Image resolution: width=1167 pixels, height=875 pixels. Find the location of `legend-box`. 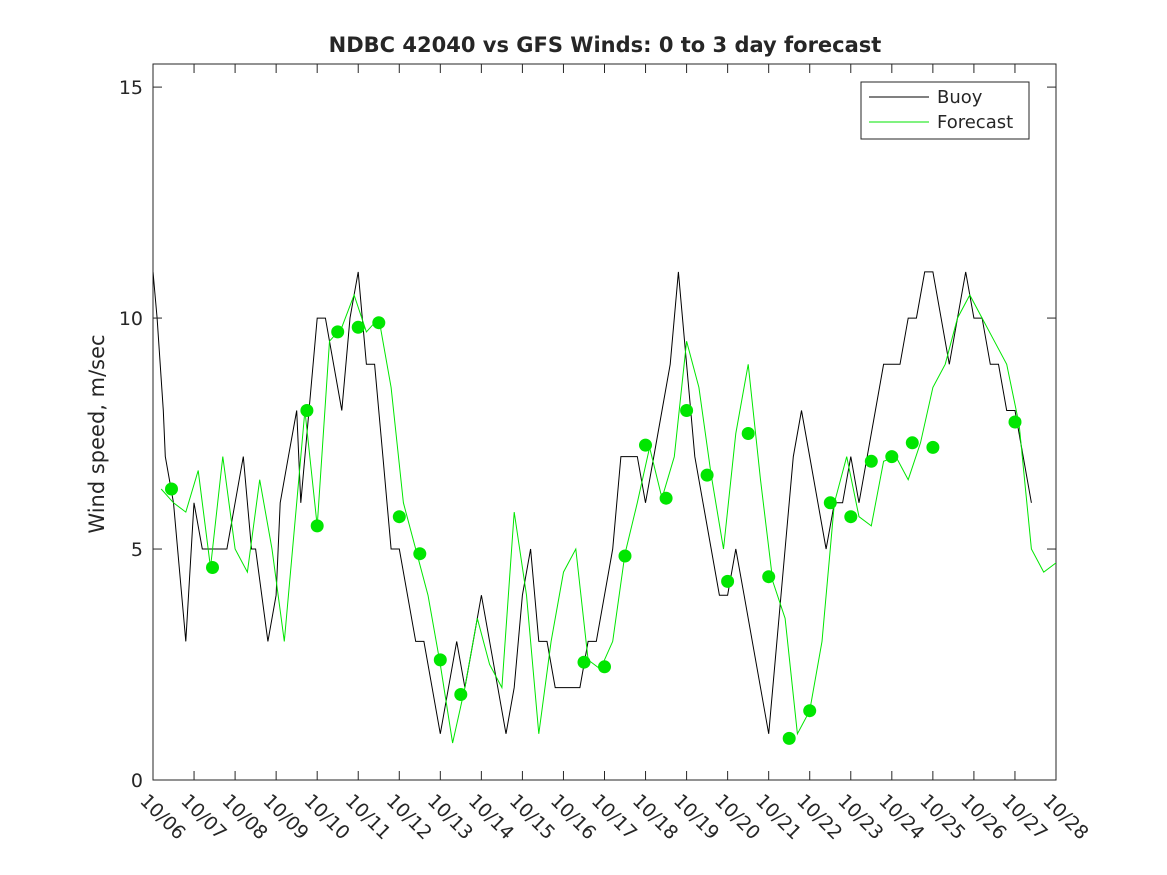

legend-box is located at coordinates (945, 110).